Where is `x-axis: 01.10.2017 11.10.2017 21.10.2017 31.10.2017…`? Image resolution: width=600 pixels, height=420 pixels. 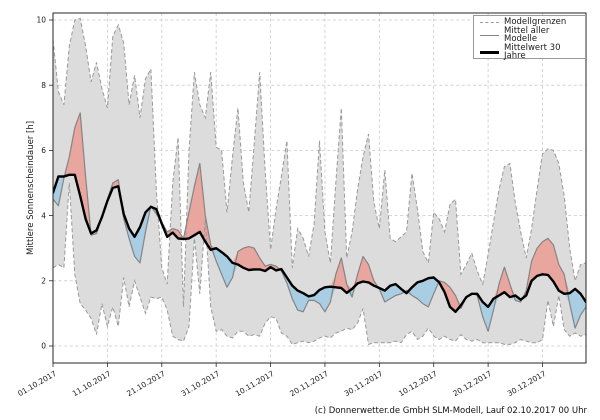 x-axis: 01.10.2017 11.10.2017 21.10.2017 31.10.2017… is located at coordinates (282, 380).